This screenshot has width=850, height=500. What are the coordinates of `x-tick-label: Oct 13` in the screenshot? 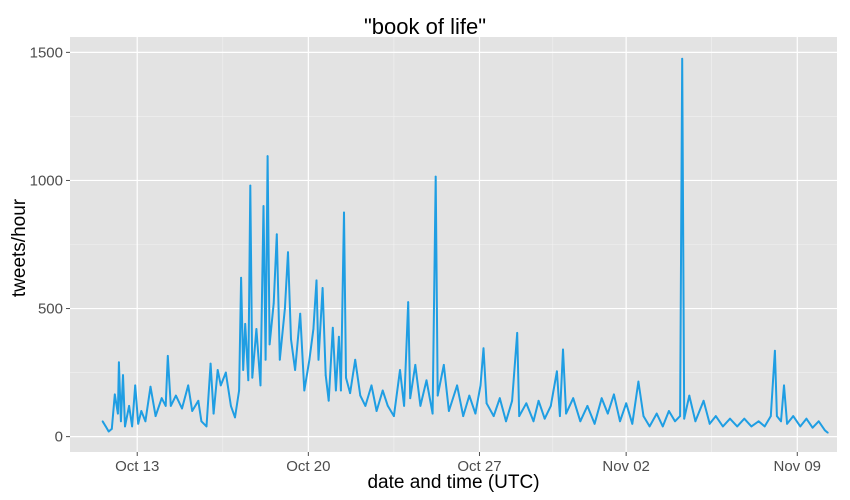 It's located at (137, 466).